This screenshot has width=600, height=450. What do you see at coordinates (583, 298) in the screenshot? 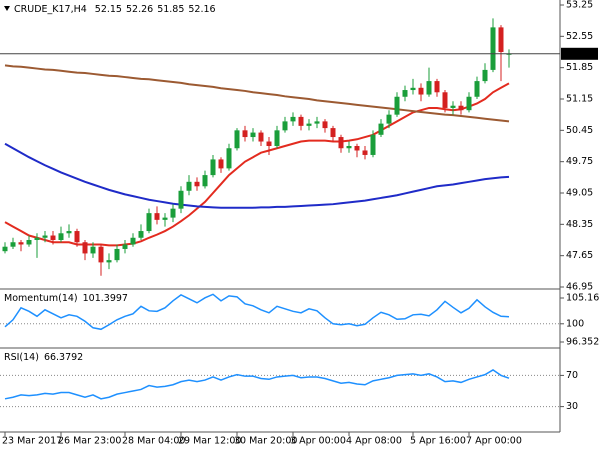
I see `y-tick-label: 105.1675` at bounding box center [583, 298].